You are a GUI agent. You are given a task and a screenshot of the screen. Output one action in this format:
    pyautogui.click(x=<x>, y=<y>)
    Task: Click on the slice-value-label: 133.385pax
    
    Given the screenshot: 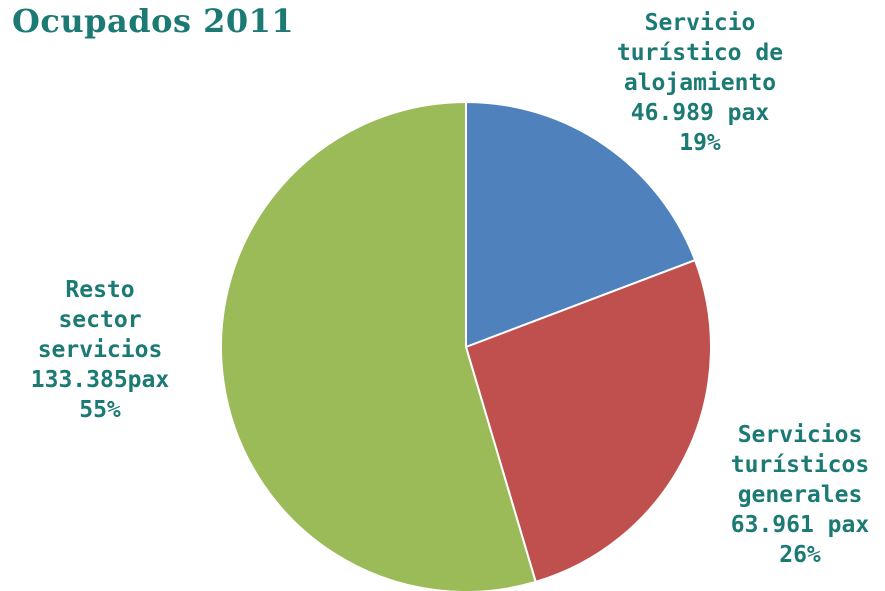 What is the action you would take?
    pyautogui.click(x=100, y=380)
    